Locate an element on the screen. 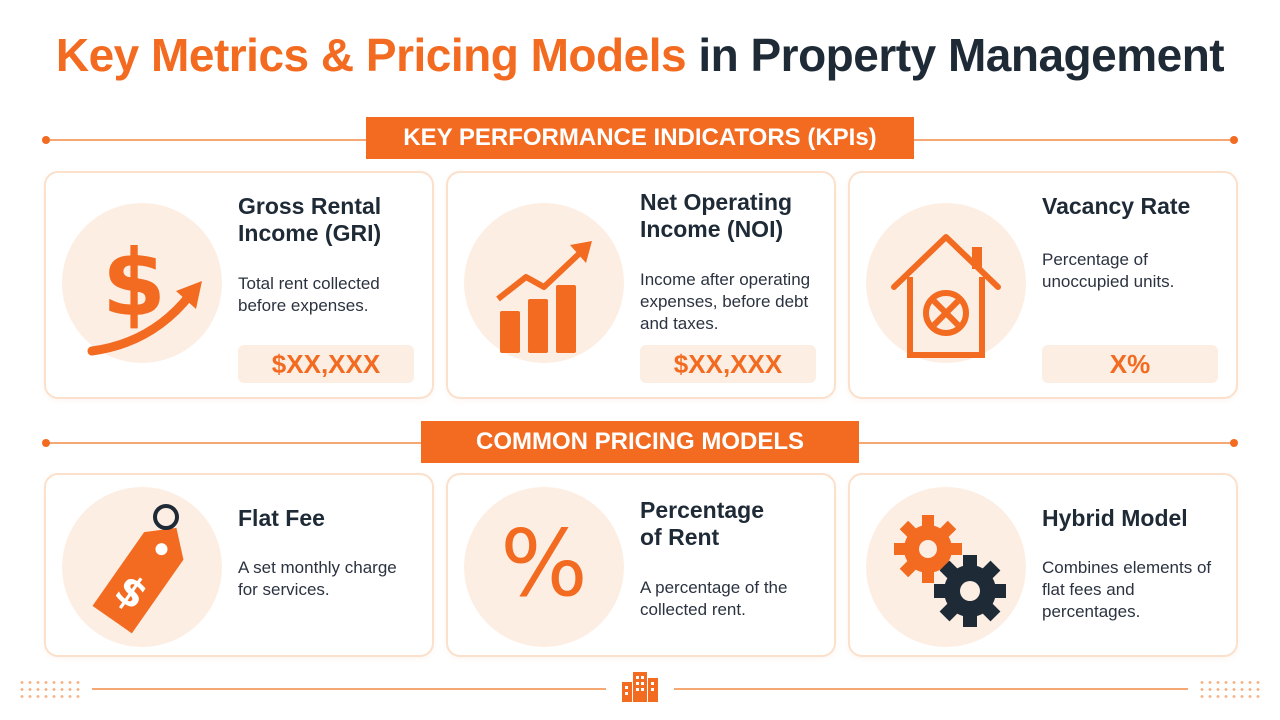 This screenshot has width=1280, height=720. kpi-description: Total rent collected before expenses. is located at coordinates (309, 294).